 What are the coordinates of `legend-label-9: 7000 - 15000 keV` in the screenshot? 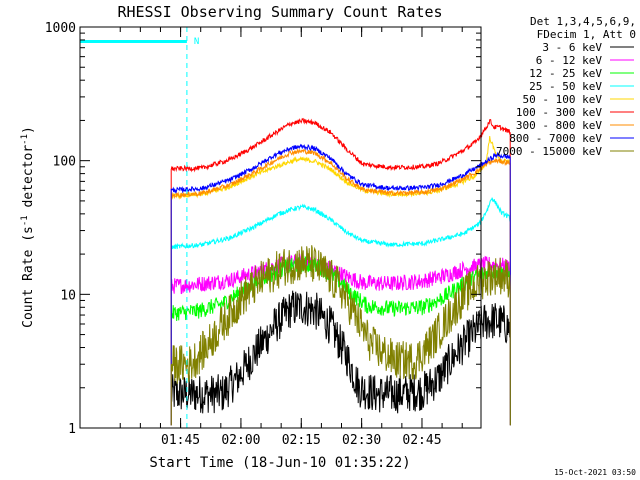 It's located at (549, 151).